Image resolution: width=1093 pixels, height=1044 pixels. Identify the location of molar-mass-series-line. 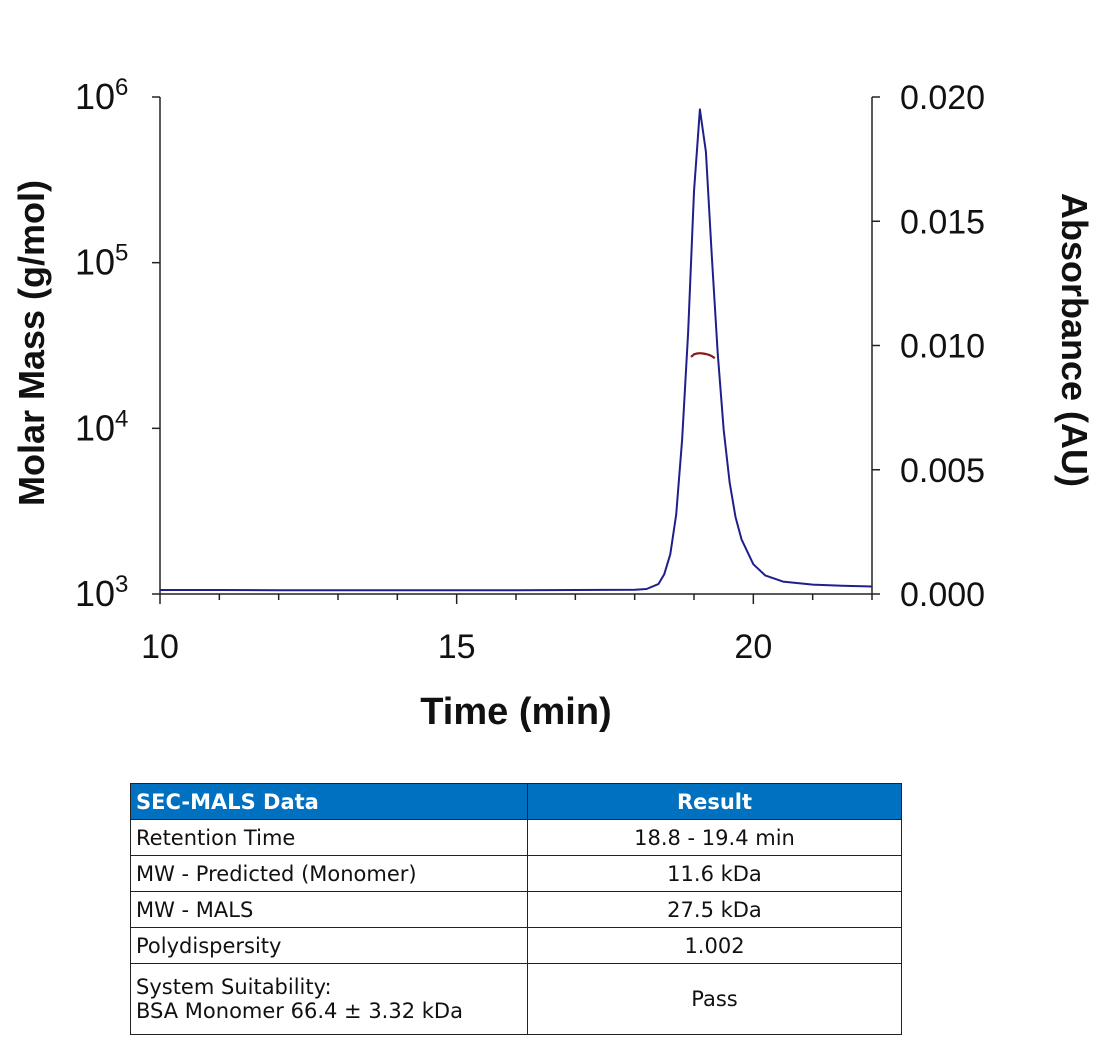
(703, 356).